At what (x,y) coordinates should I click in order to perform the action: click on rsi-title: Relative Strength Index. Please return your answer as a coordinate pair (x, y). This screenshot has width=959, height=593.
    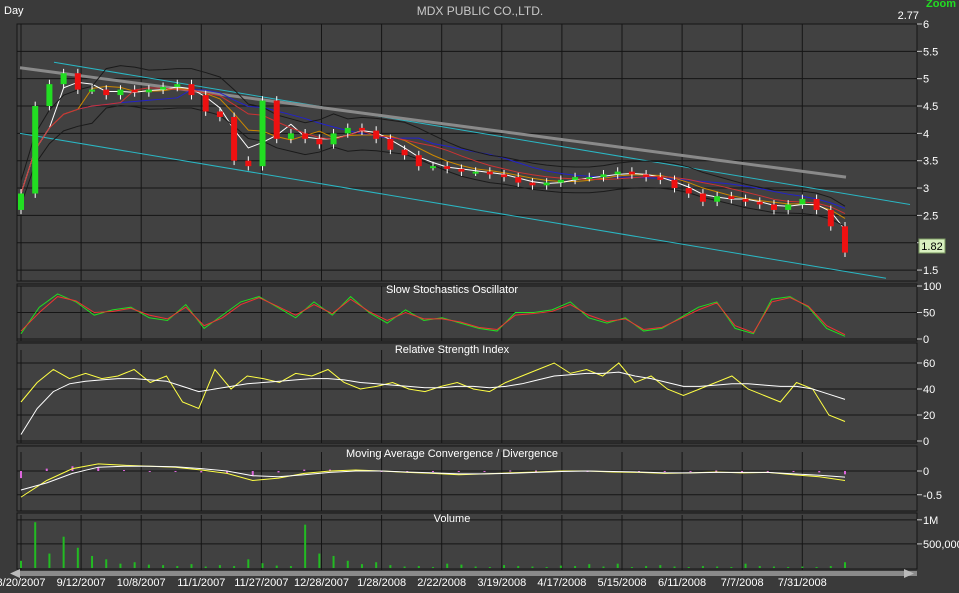
    Looking at the image, I should click on (452, 350).